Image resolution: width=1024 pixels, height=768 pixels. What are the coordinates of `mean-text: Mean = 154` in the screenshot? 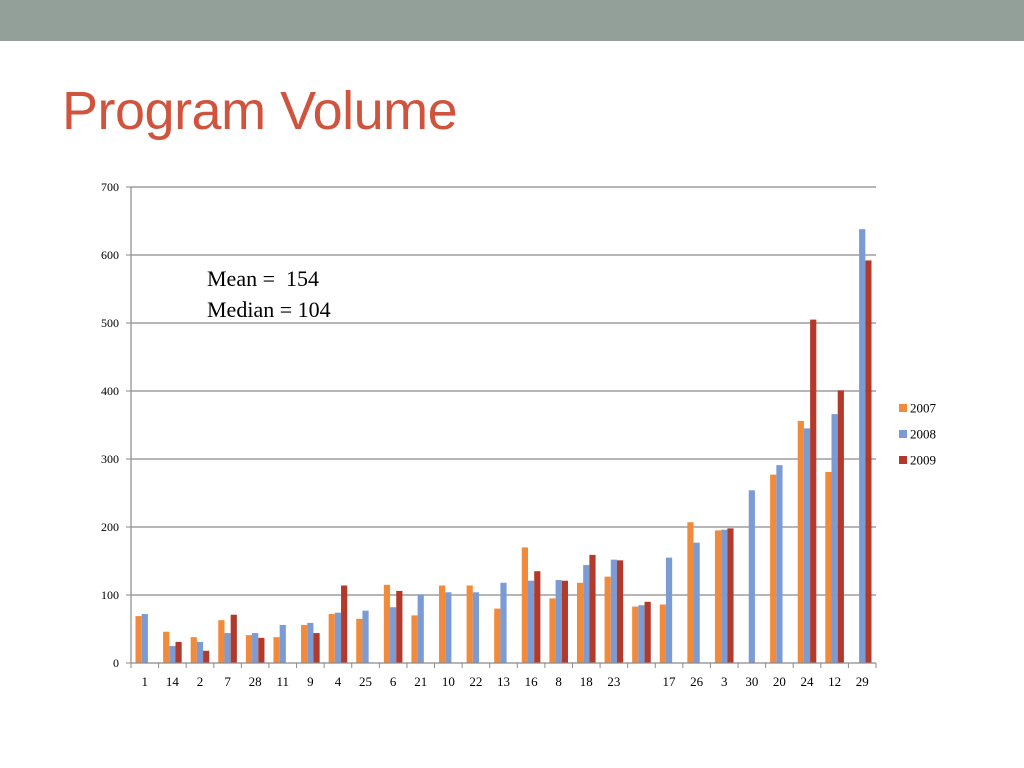 It's located at (263, 278).